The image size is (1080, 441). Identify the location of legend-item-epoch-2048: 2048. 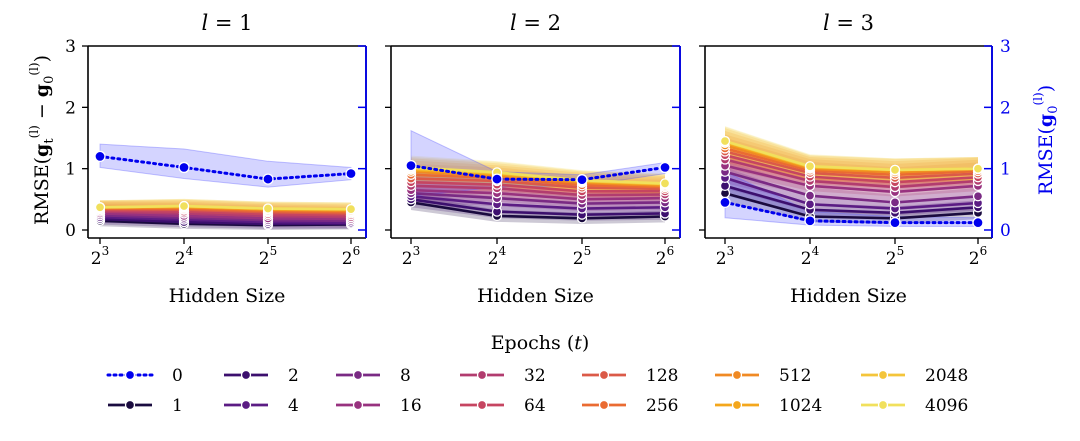
(914, 376).